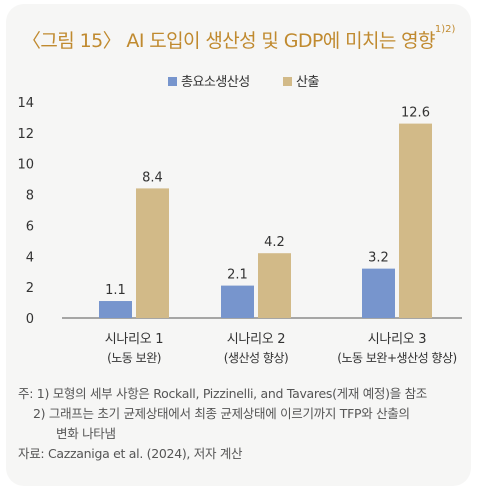 This screenshot has height=492, width=477. Describe the element at coordinates (256, 358) in the screenshot. I see `category-sublabel-2: (생산성 향상)` at that location.